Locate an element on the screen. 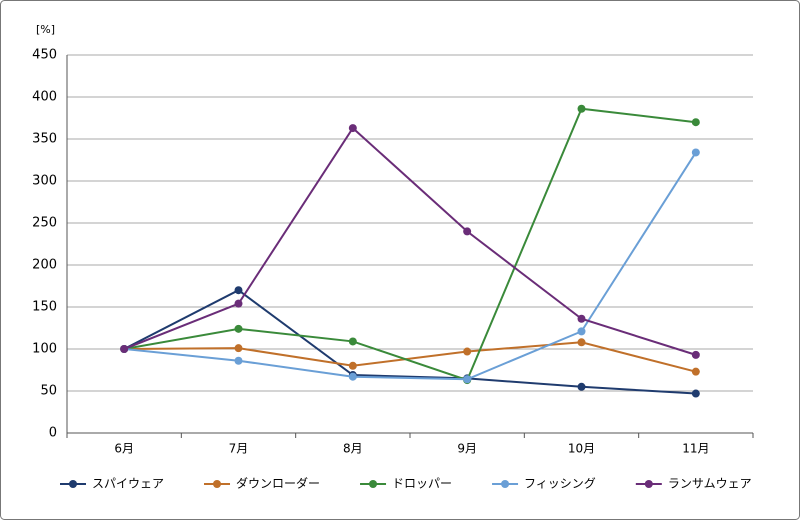 The image size is (800, 520). legend-label: フィッシング is located at coordinates (560, 484).